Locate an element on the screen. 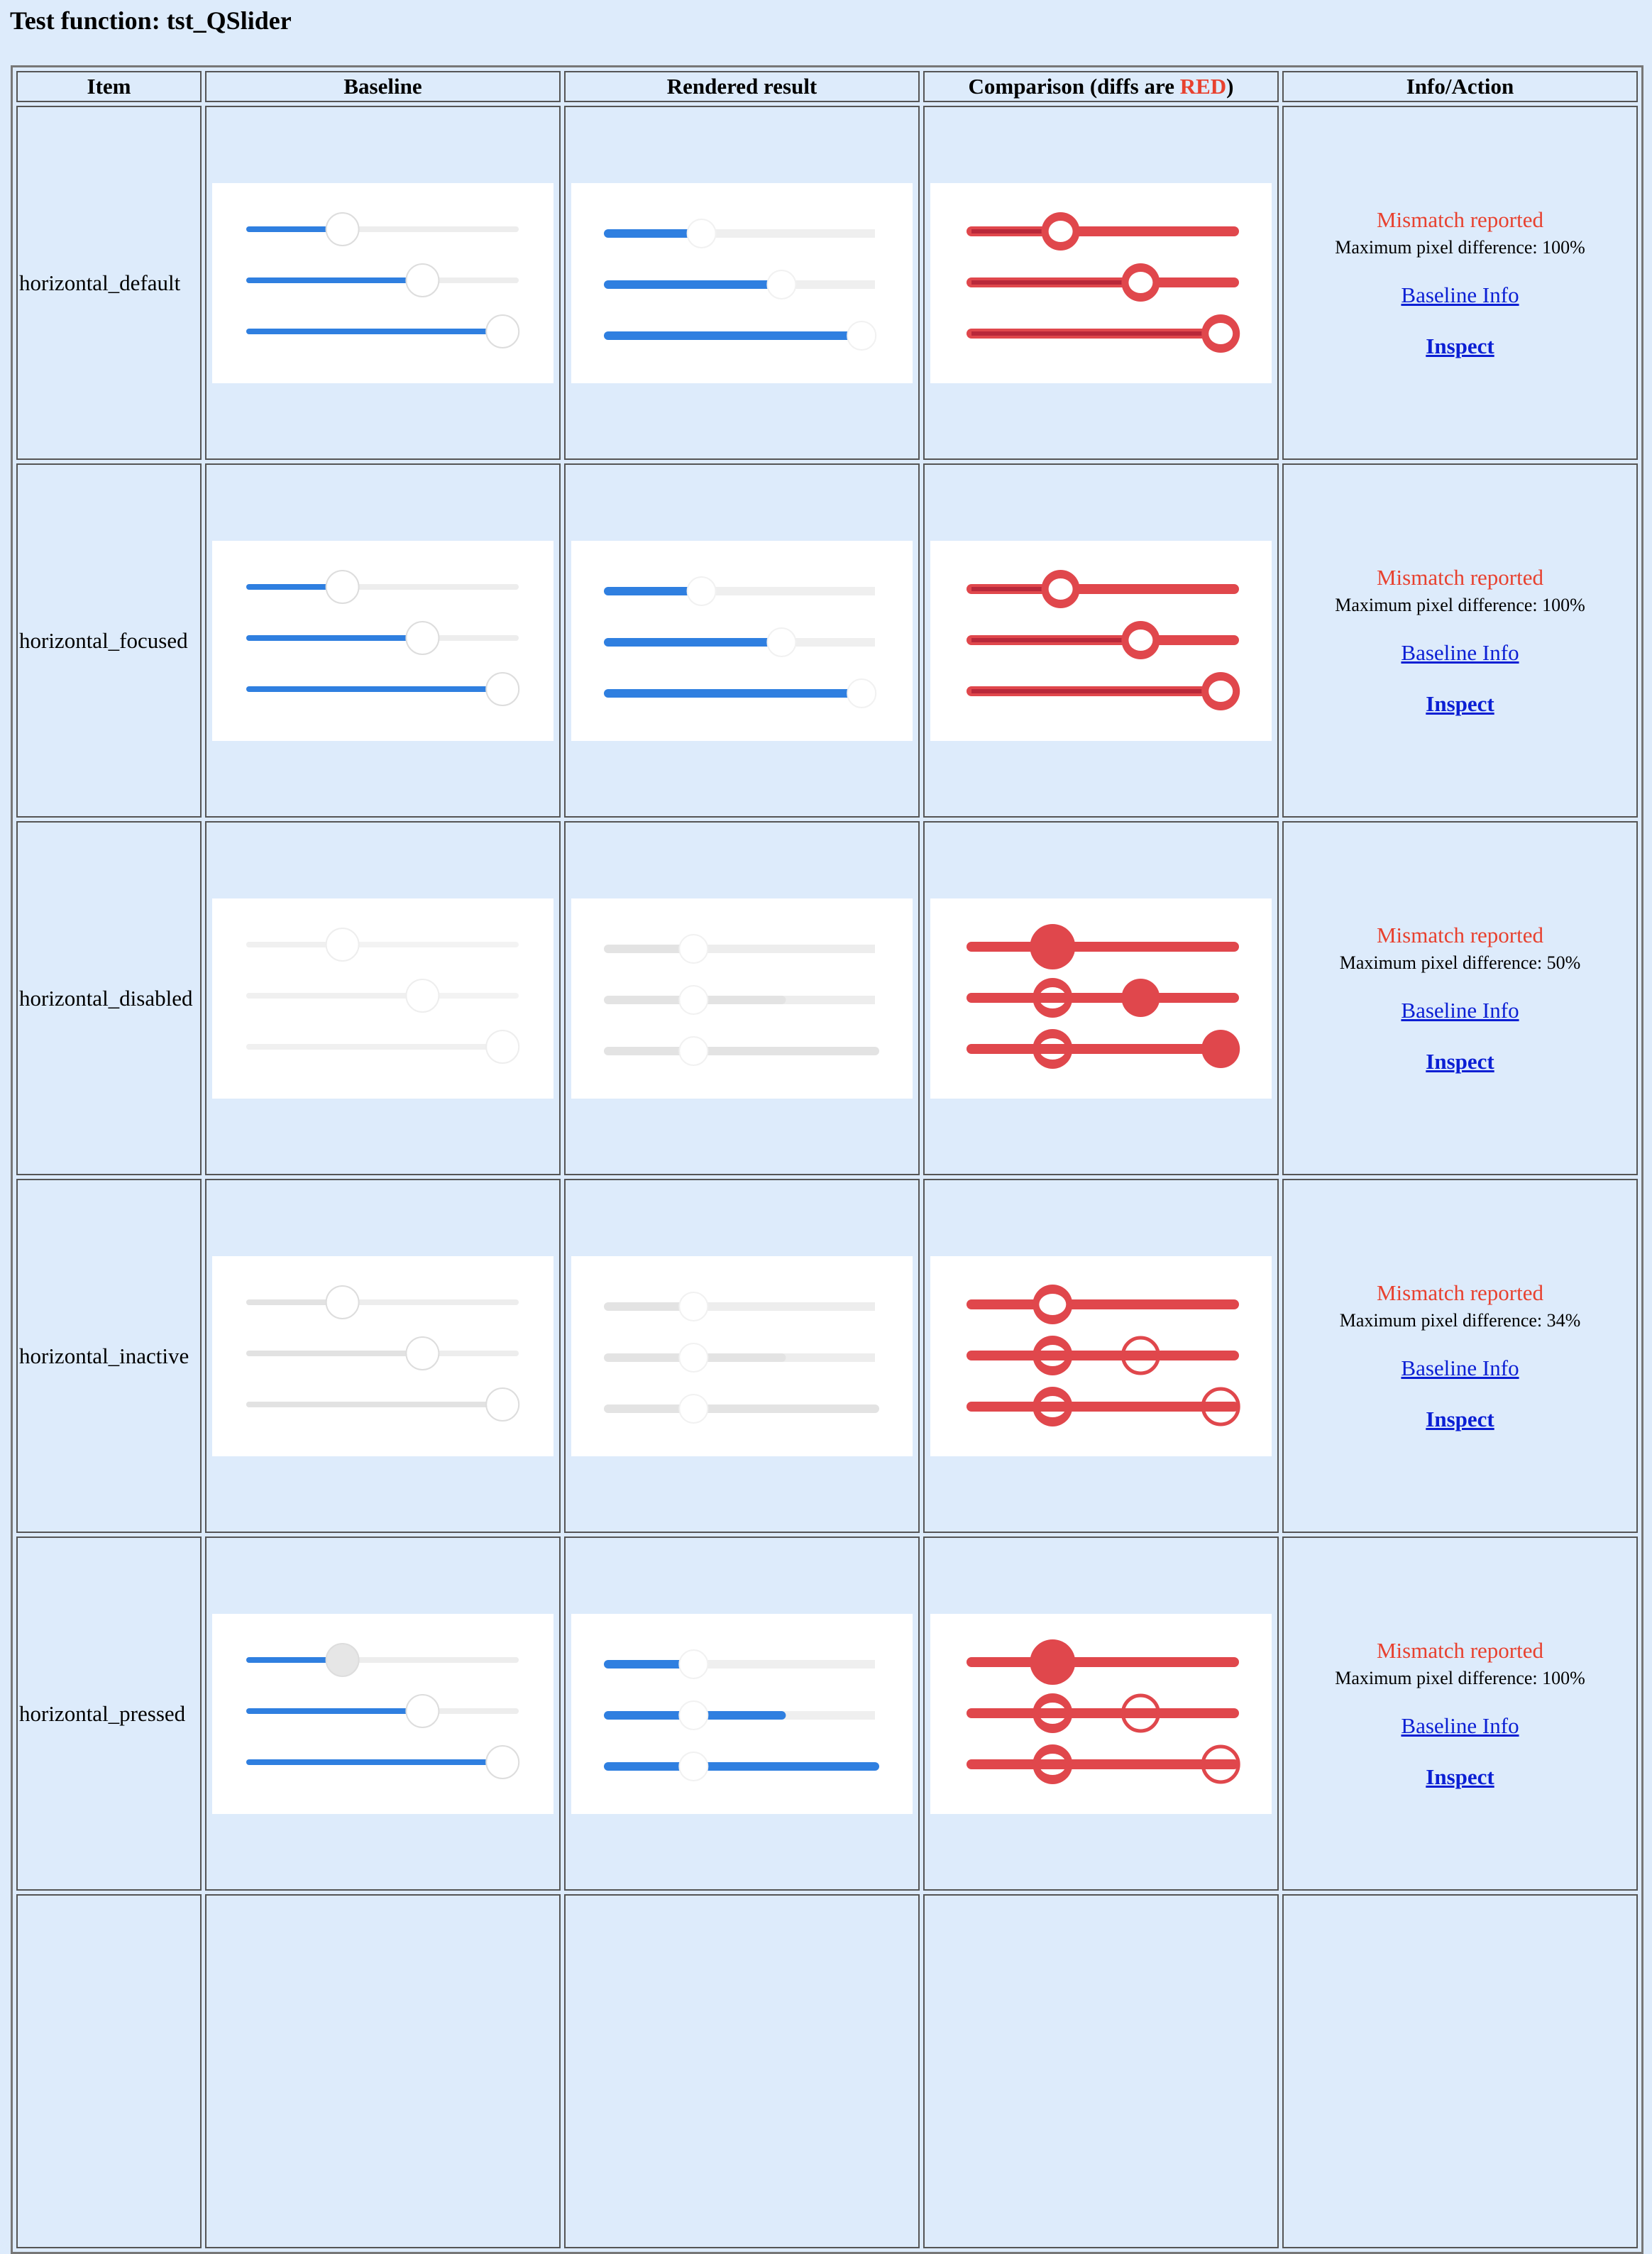 The height and width of the screenshot is (2254, 1652). rendered-cell is located at coordinates (742, 640).